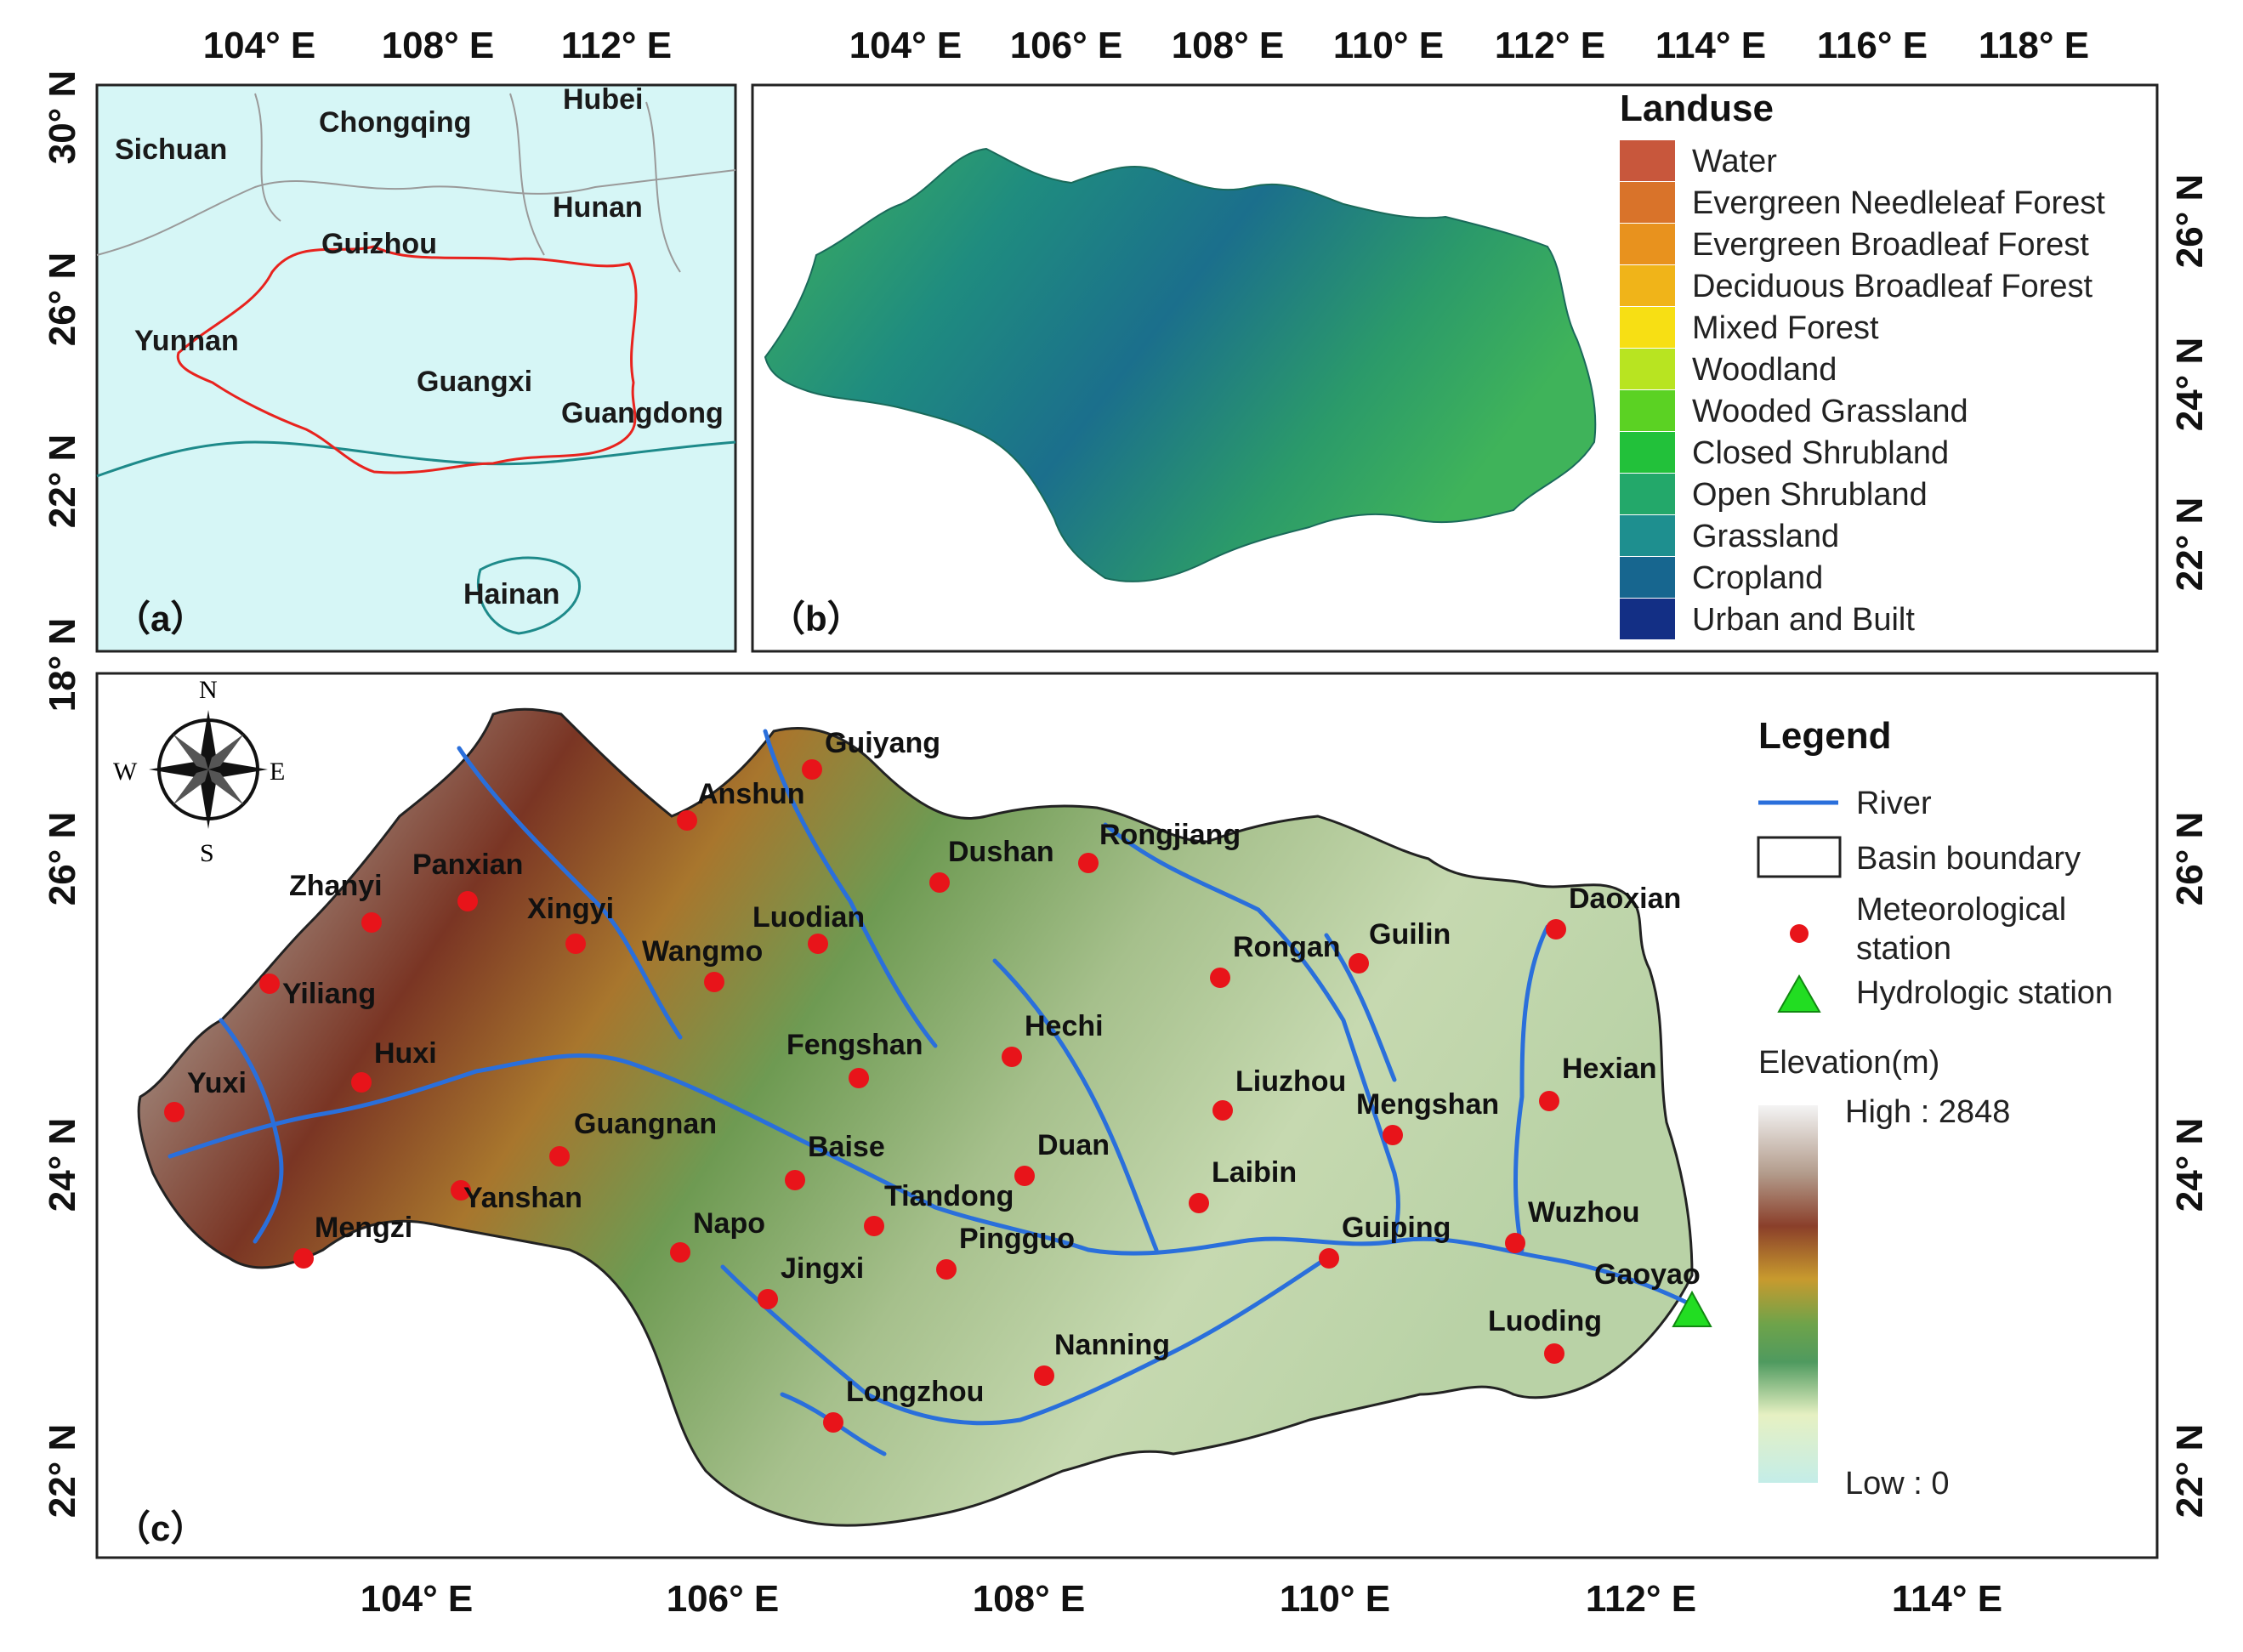  What do you see at coordinates (1515, 1243) in the screenshot?
I see `station-dot-wuzhou` at bounding box center [1515, 1243].